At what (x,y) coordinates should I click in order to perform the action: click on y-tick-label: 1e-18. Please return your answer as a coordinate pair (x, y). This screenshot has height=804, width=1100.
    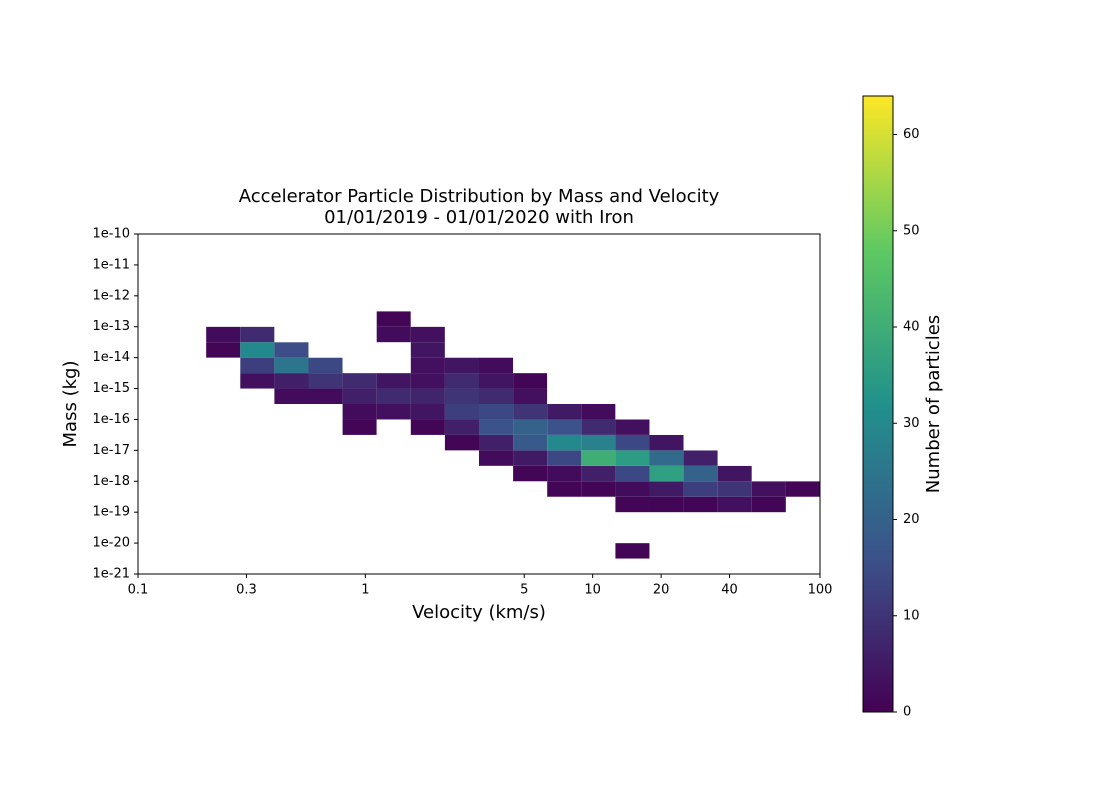
    Looking at the image, I should click on (111, 481).